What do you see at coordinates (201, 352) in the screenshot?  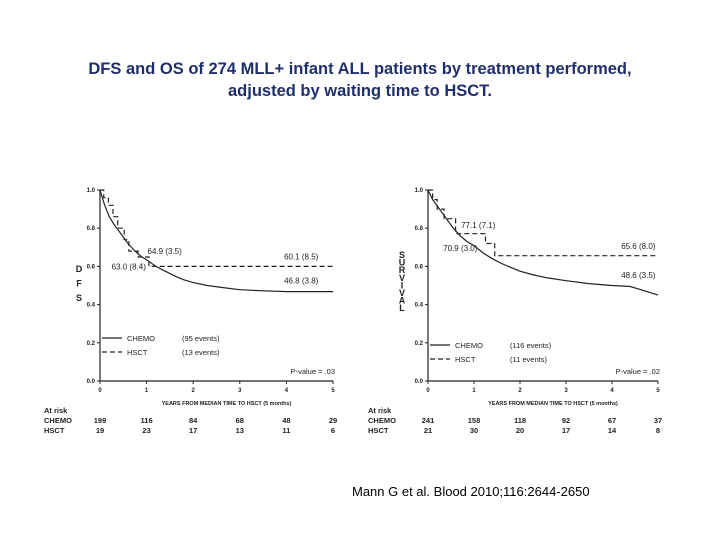 I see `legend-entry-events: (13 events)` at bounding box center [201, 352].